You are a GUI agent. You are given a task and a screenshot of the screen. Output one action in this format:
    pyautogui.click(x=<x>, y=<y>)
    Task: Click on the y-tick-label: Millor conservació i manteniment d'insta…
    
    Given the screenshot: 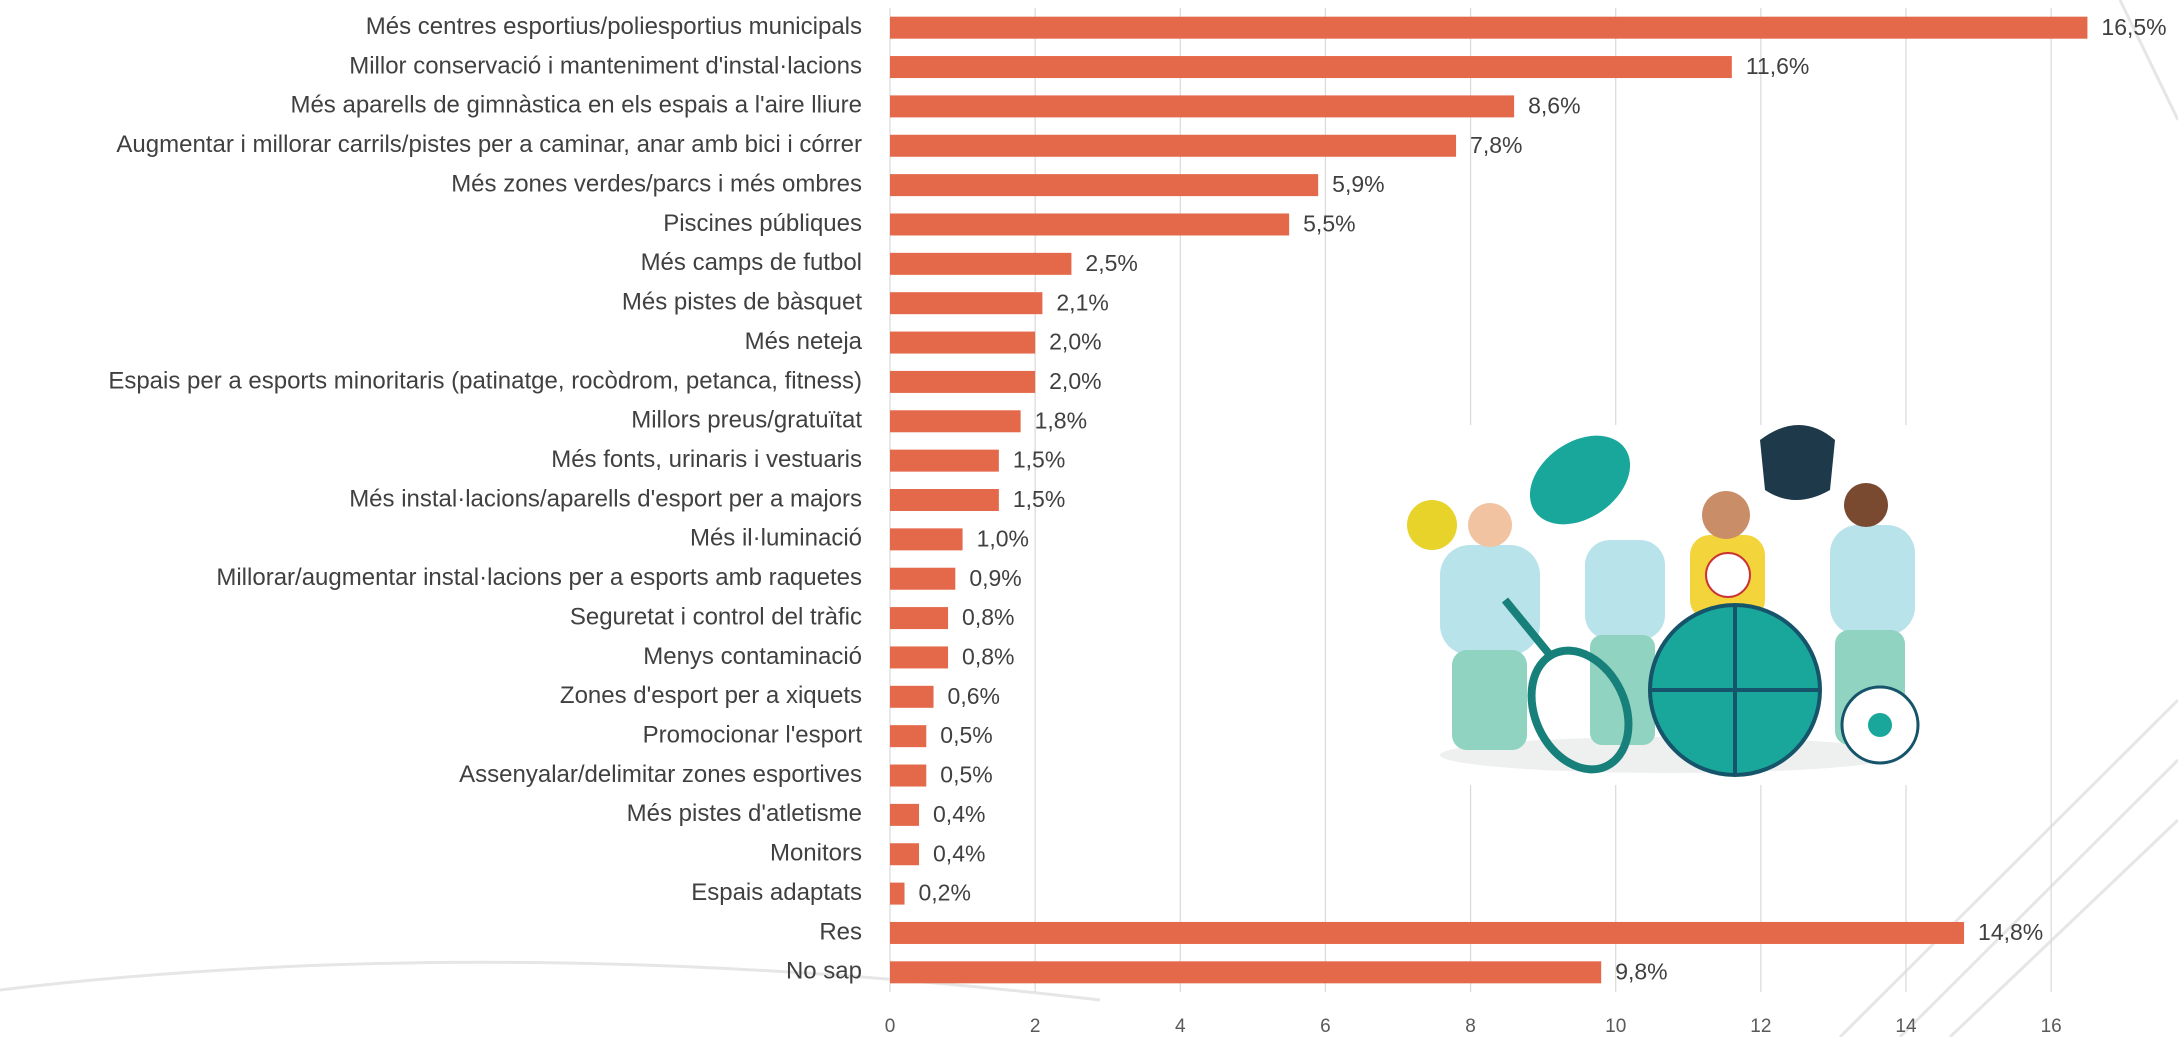 What is the action you would take?
    pyautogui.click(x=605, y=65)
    